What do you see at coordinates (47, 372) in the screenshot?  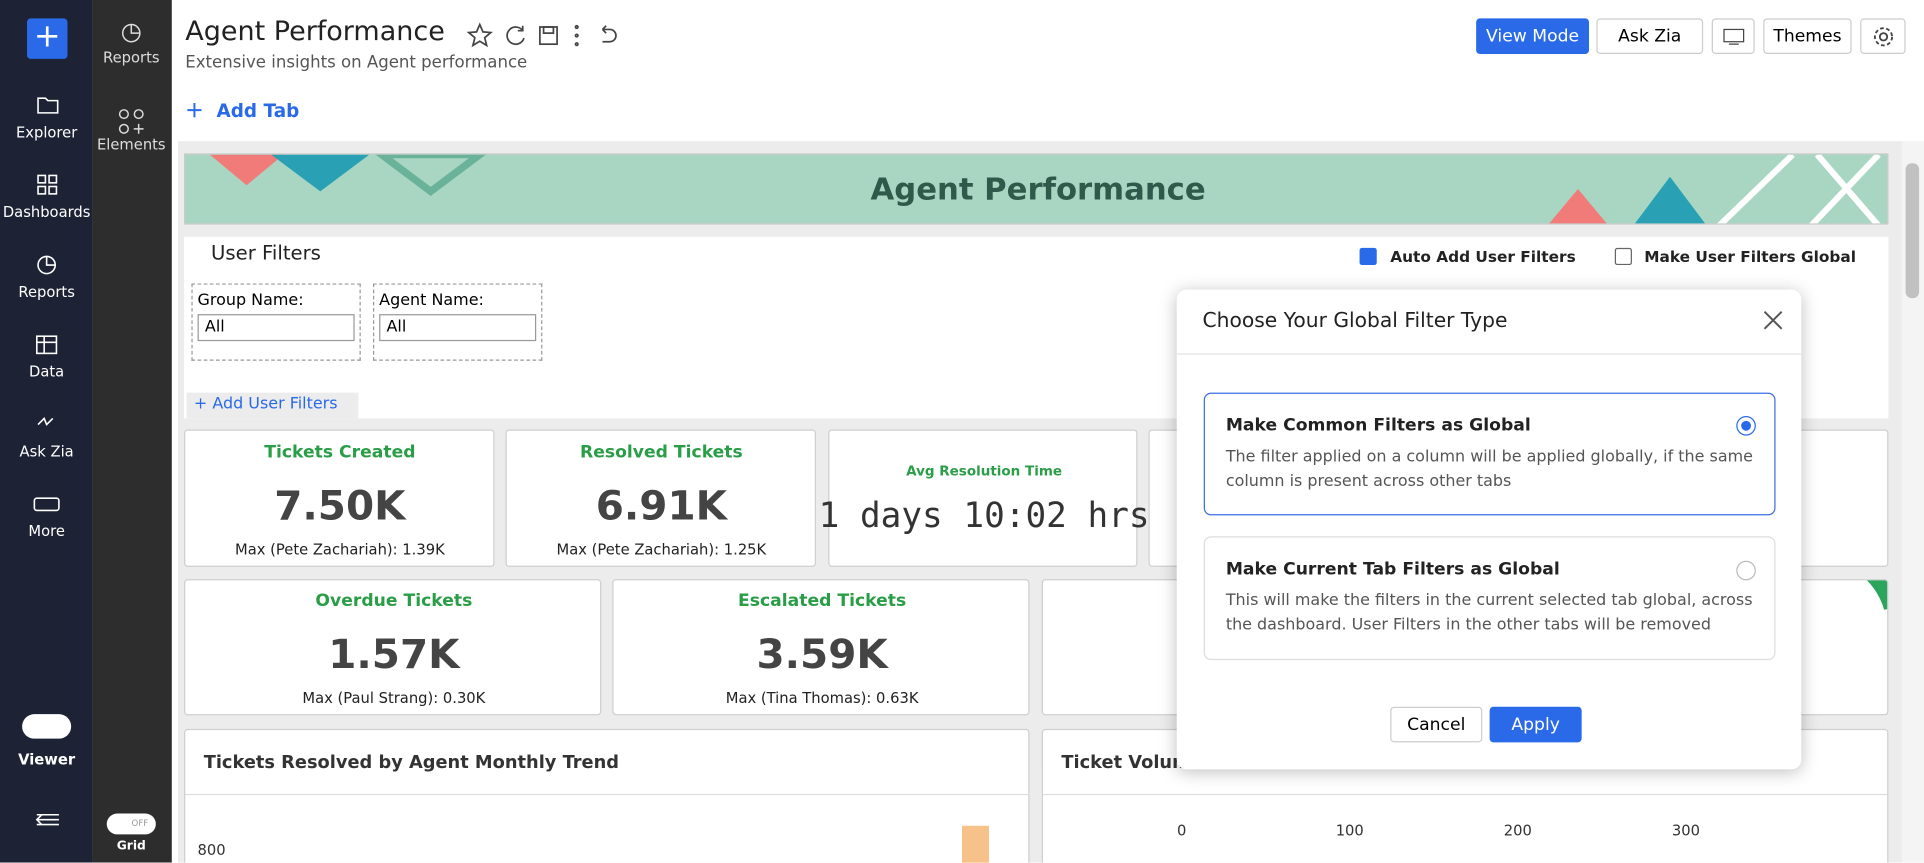 I see `nav-item: Data` at bounding box center [47, 372].